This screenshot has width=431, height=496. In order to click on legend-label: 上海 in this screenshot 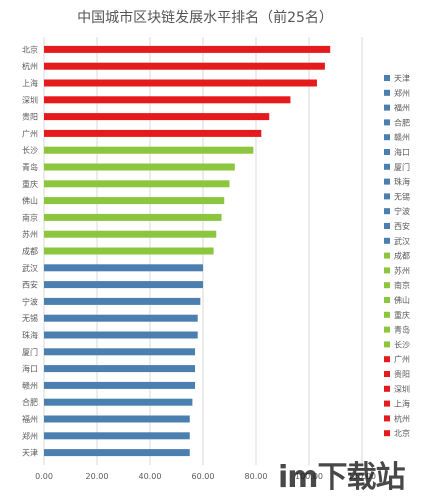, I will do `click(402, 404)`.